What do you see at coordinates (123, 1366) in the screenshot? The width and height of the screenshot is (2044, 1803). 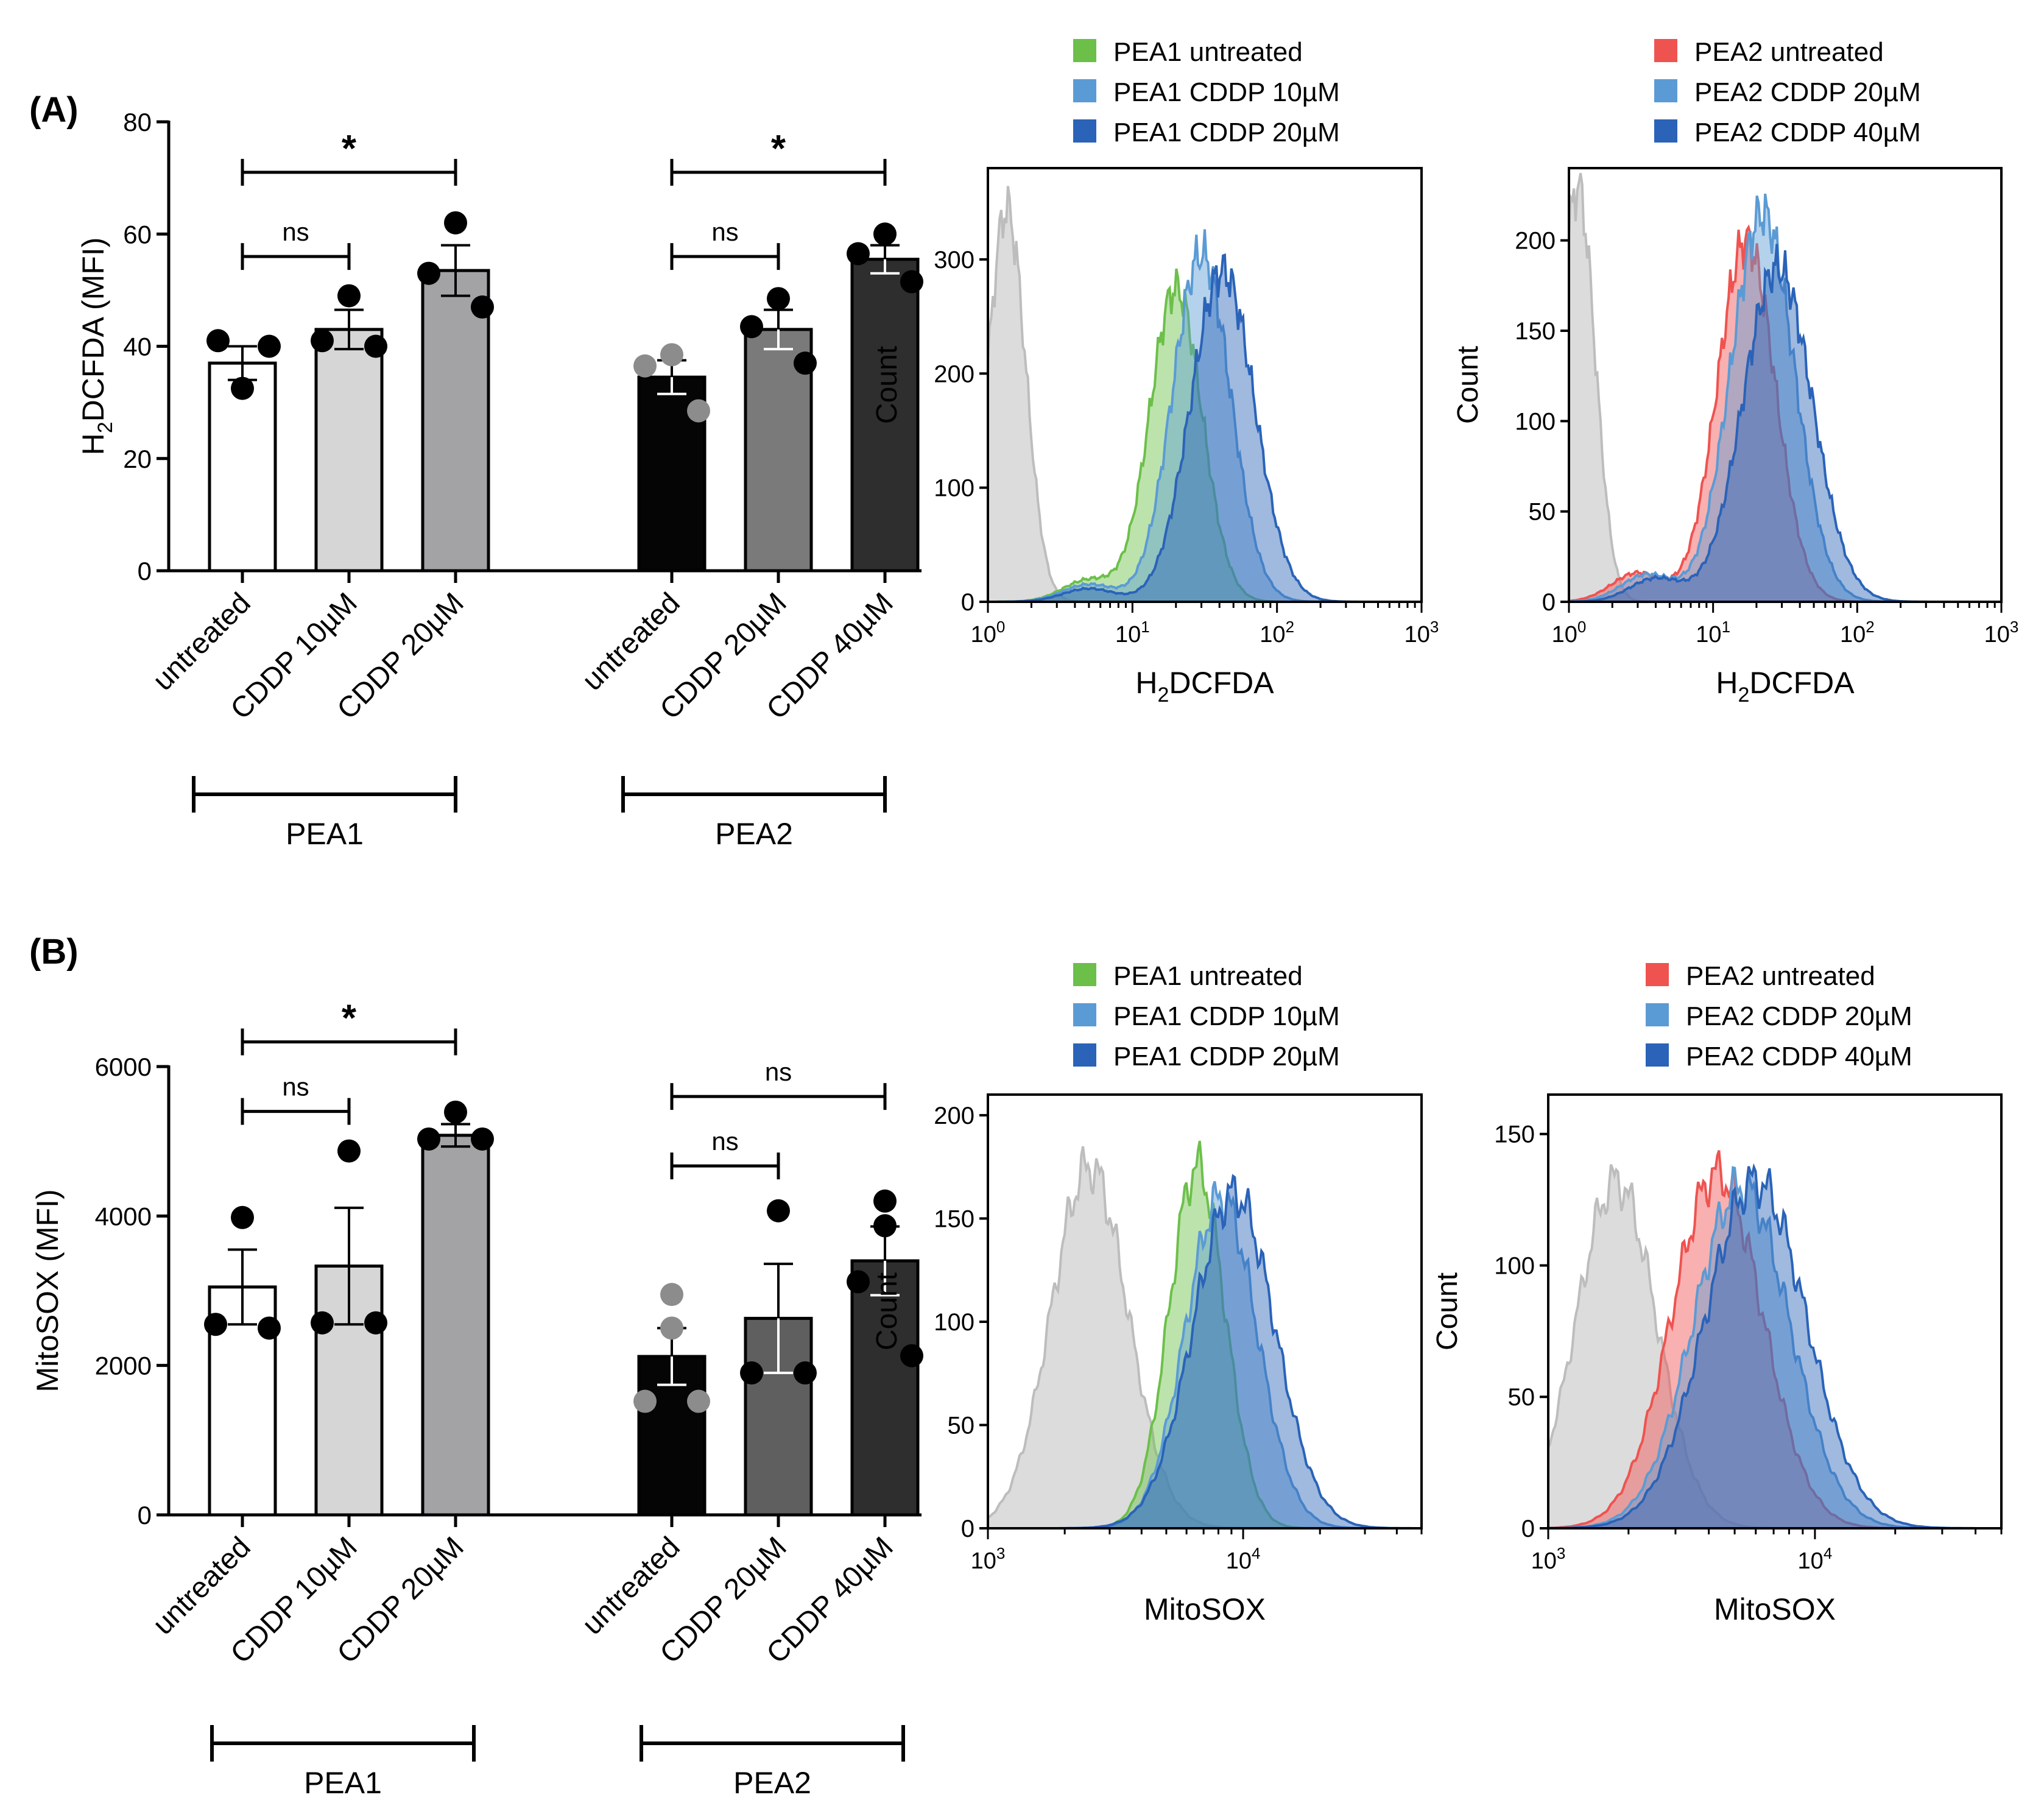 I see `y-tick-label: 2000` at bounding box center [123, 1366].